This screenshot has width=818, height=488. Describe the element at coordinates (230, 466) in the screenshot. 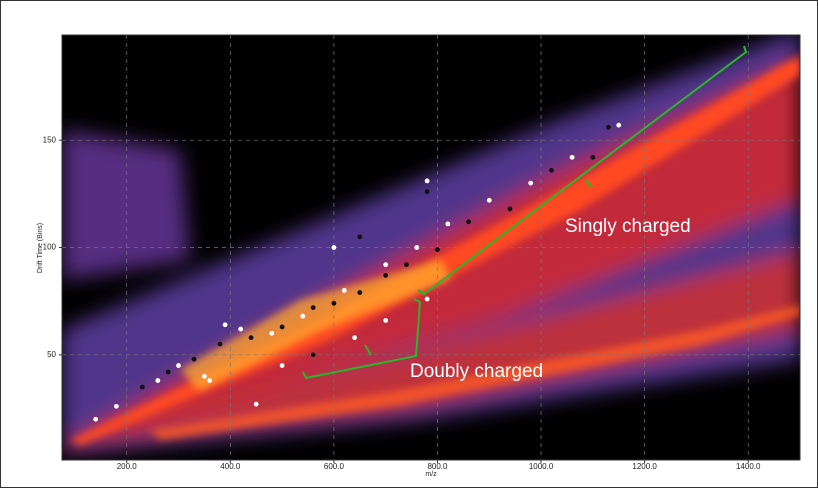

I see `x-tick-label: 400.0` at that location.